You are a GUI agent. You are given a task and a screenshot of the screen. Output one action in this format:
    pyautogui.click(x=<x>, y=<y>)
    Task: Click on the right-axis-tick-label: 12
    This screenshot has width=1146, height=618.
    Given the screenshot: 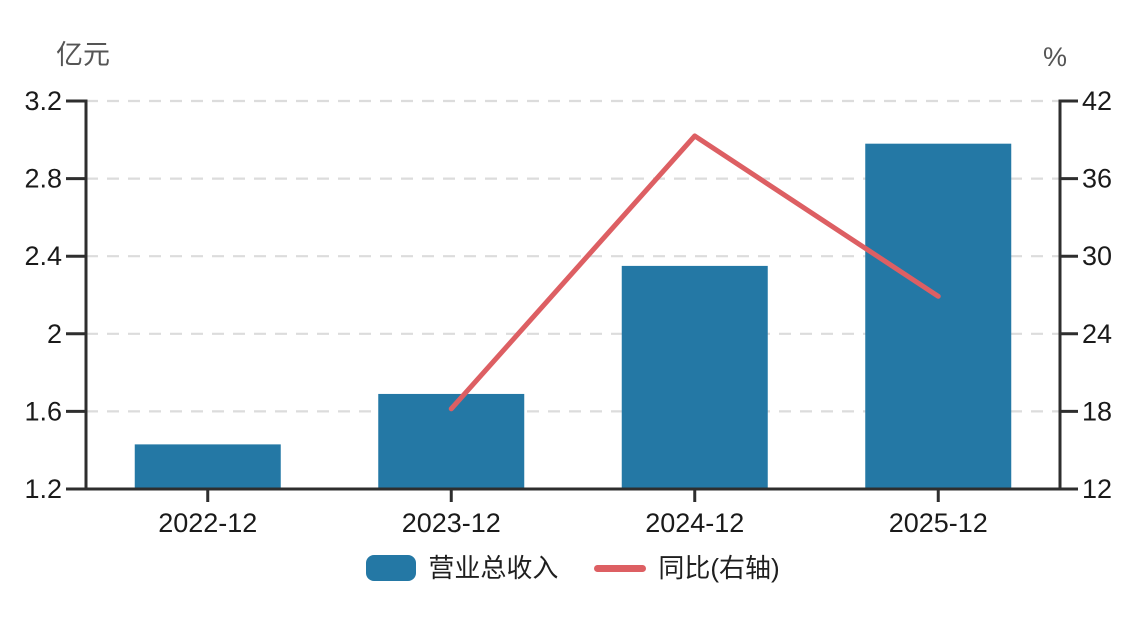 What is the action you would take?
    pyautogui.click(x=1097, y=489)
    